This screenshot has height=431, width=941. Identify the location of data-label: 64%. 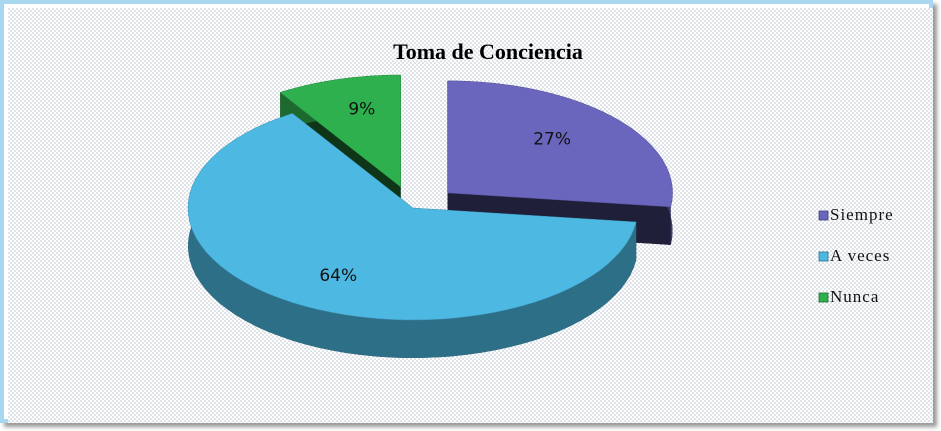
(338, 276).